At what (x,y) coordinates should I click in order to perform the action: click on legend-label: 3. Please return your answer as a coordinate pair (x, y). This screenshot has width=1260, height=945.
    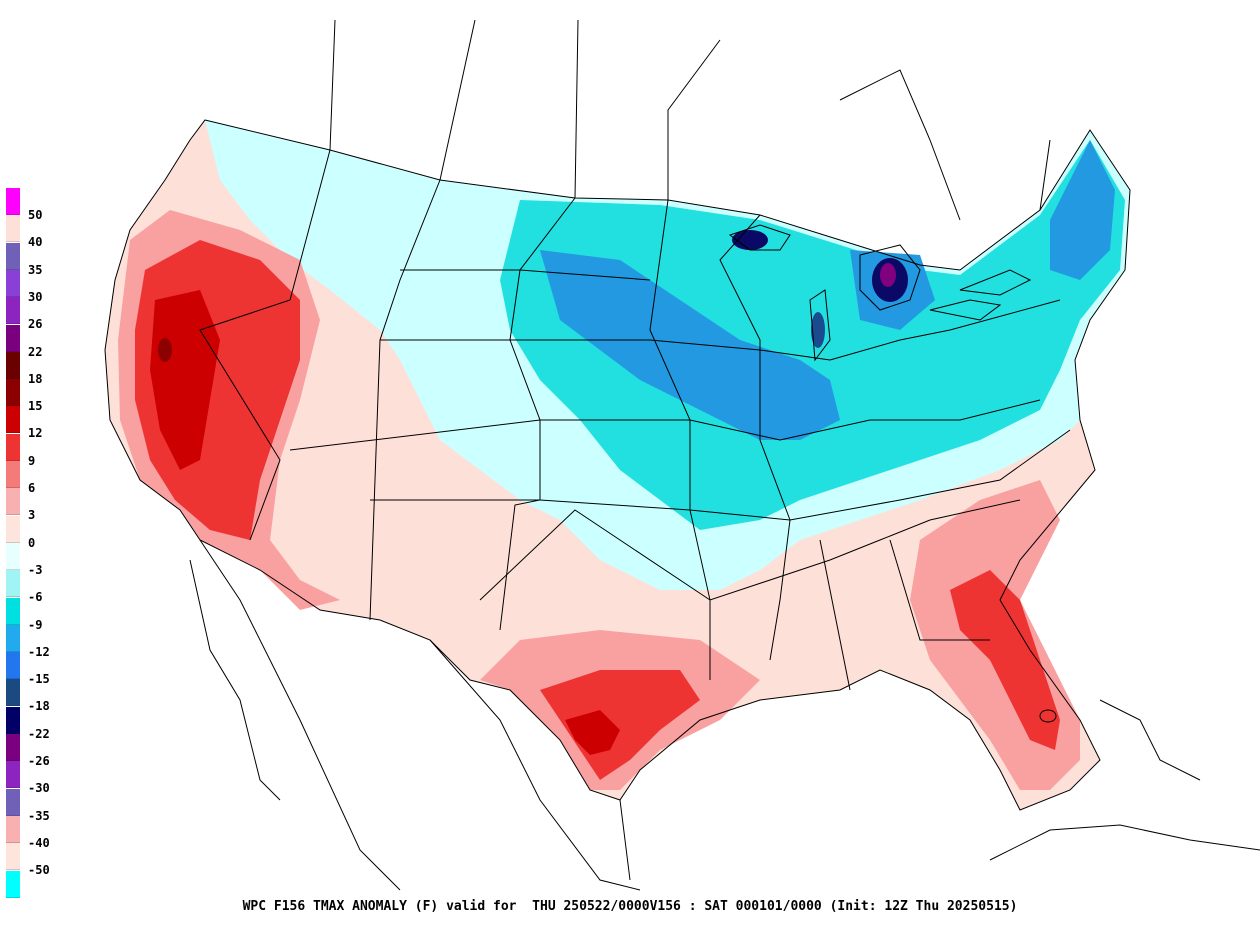
    Looking at the image, I should click on (32, 515).